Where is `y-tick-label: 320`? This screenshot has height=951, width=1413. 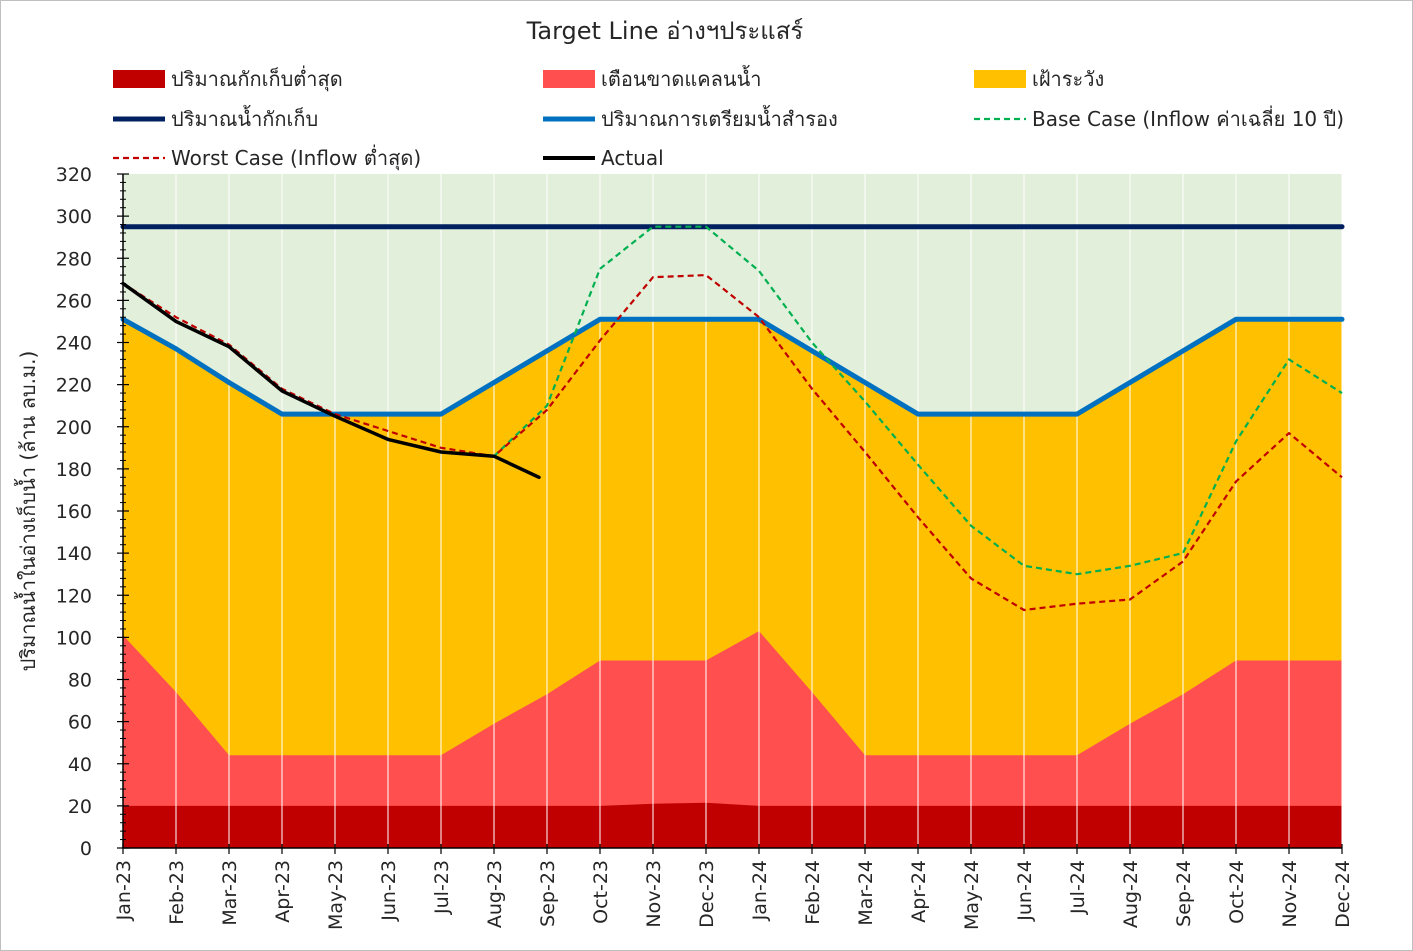 y-tick-label: 320 is located at coordinates (74, 175).